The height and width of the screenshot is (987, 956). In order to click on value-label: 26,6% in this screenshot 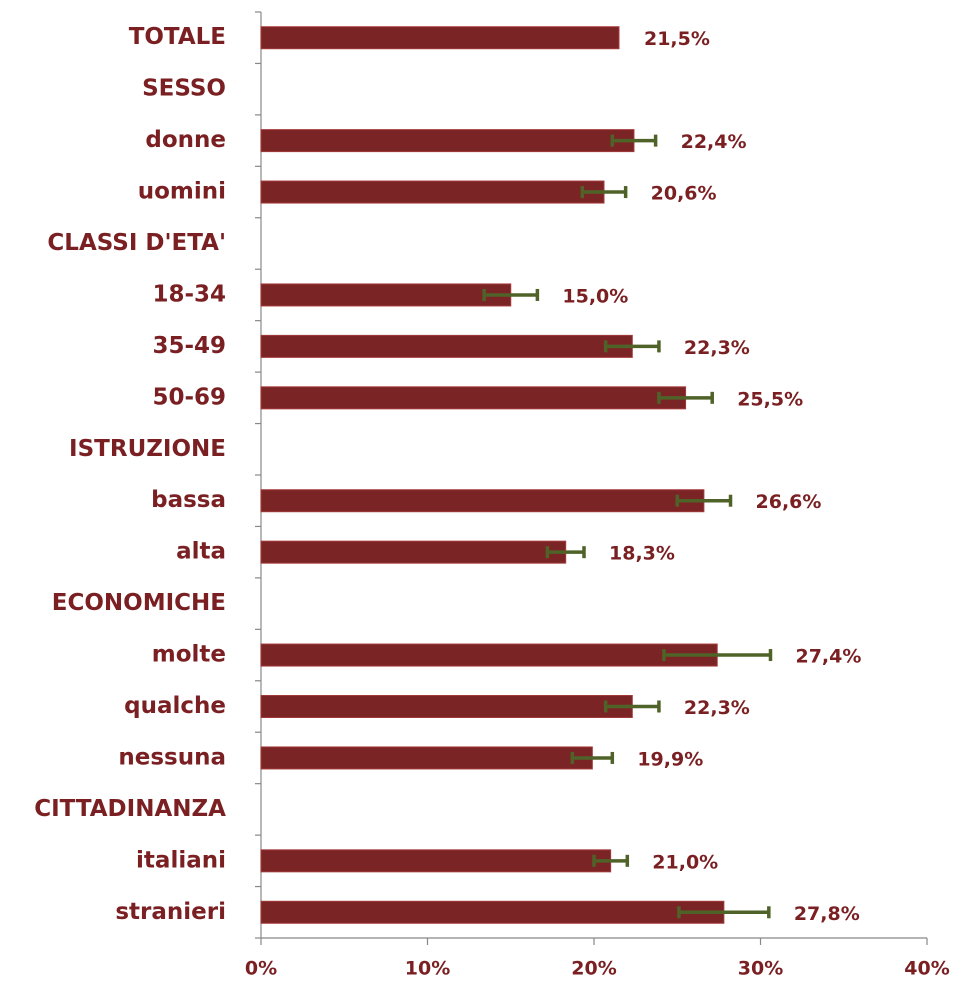, I will do `click(789, 502)`.